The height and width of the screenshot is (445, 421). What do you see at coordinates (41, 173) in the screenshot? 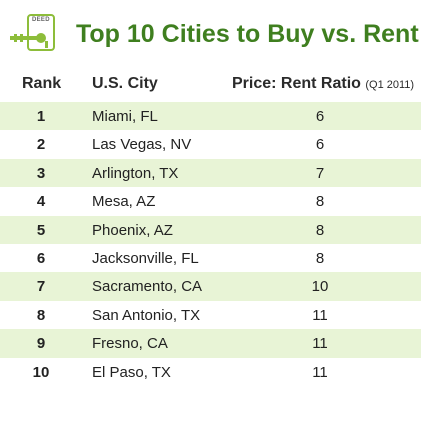
I see `rank-cell: 3` at bounding box center [41, 173].